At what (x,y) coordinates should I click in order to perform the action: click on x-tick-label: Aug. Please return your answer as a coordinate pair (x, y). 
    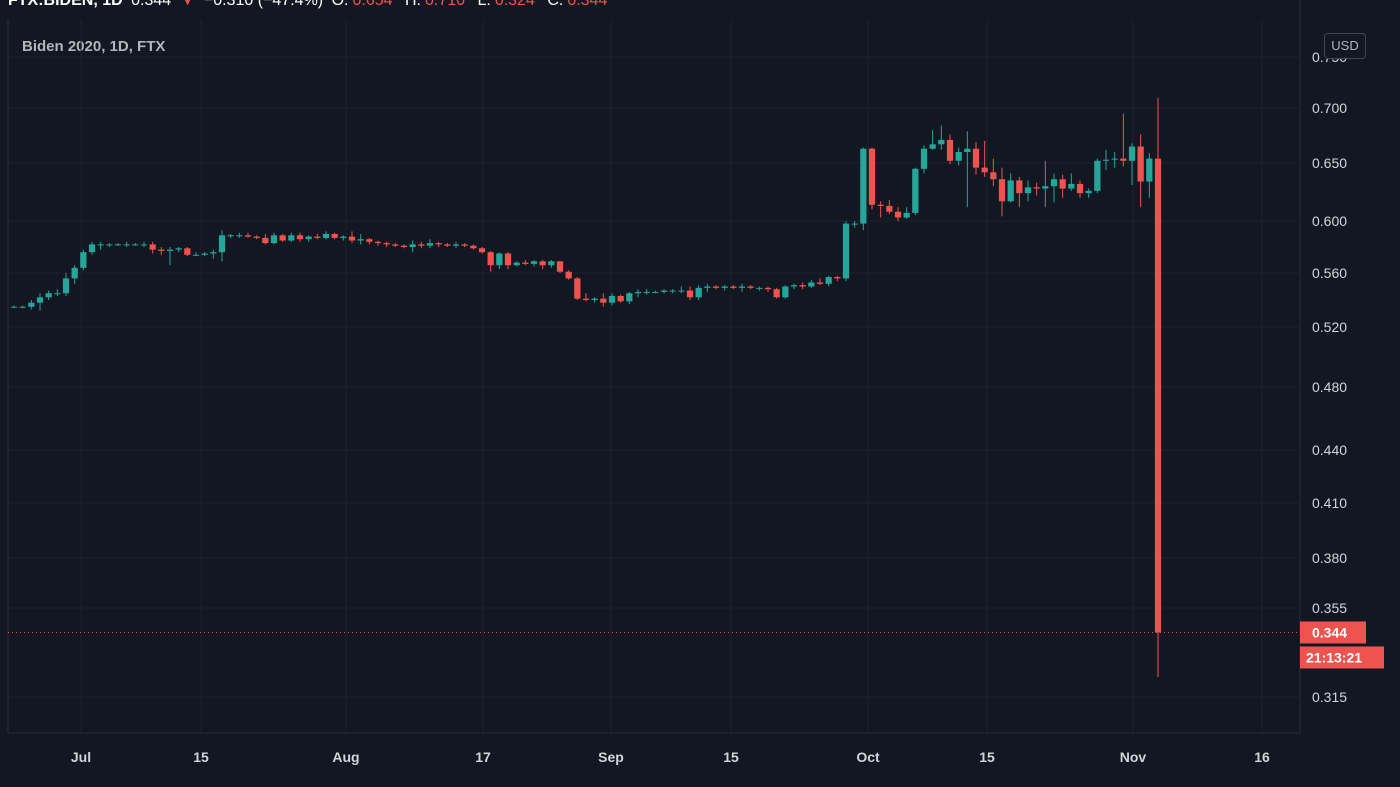
    Looking at the image, I should click on (345, 757).